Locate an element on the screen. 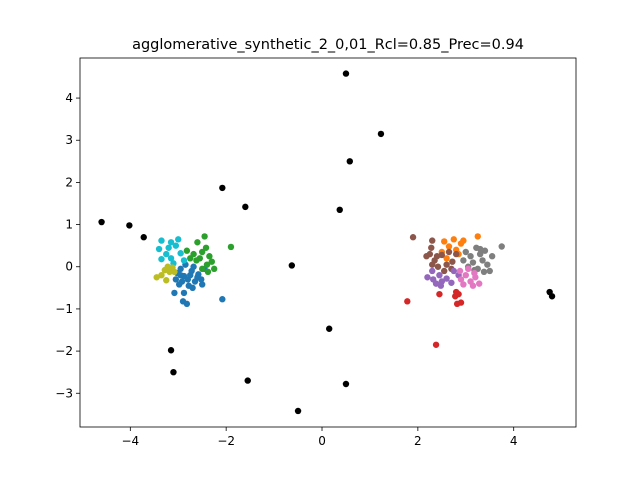 The height and width of the screenshot is (480, 640). x-tick-label: 4 is located at coordinates (514, 441).